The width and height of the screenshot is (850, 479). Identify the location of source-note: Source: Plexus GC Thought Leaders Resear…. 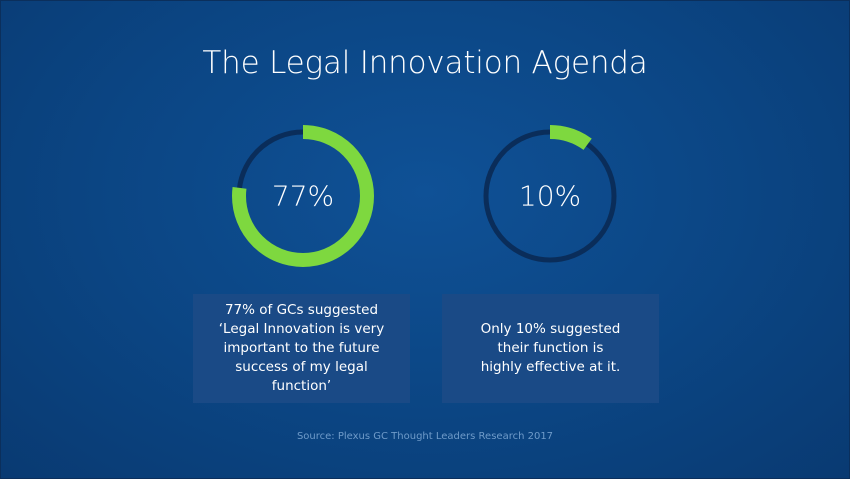
(425, 436).